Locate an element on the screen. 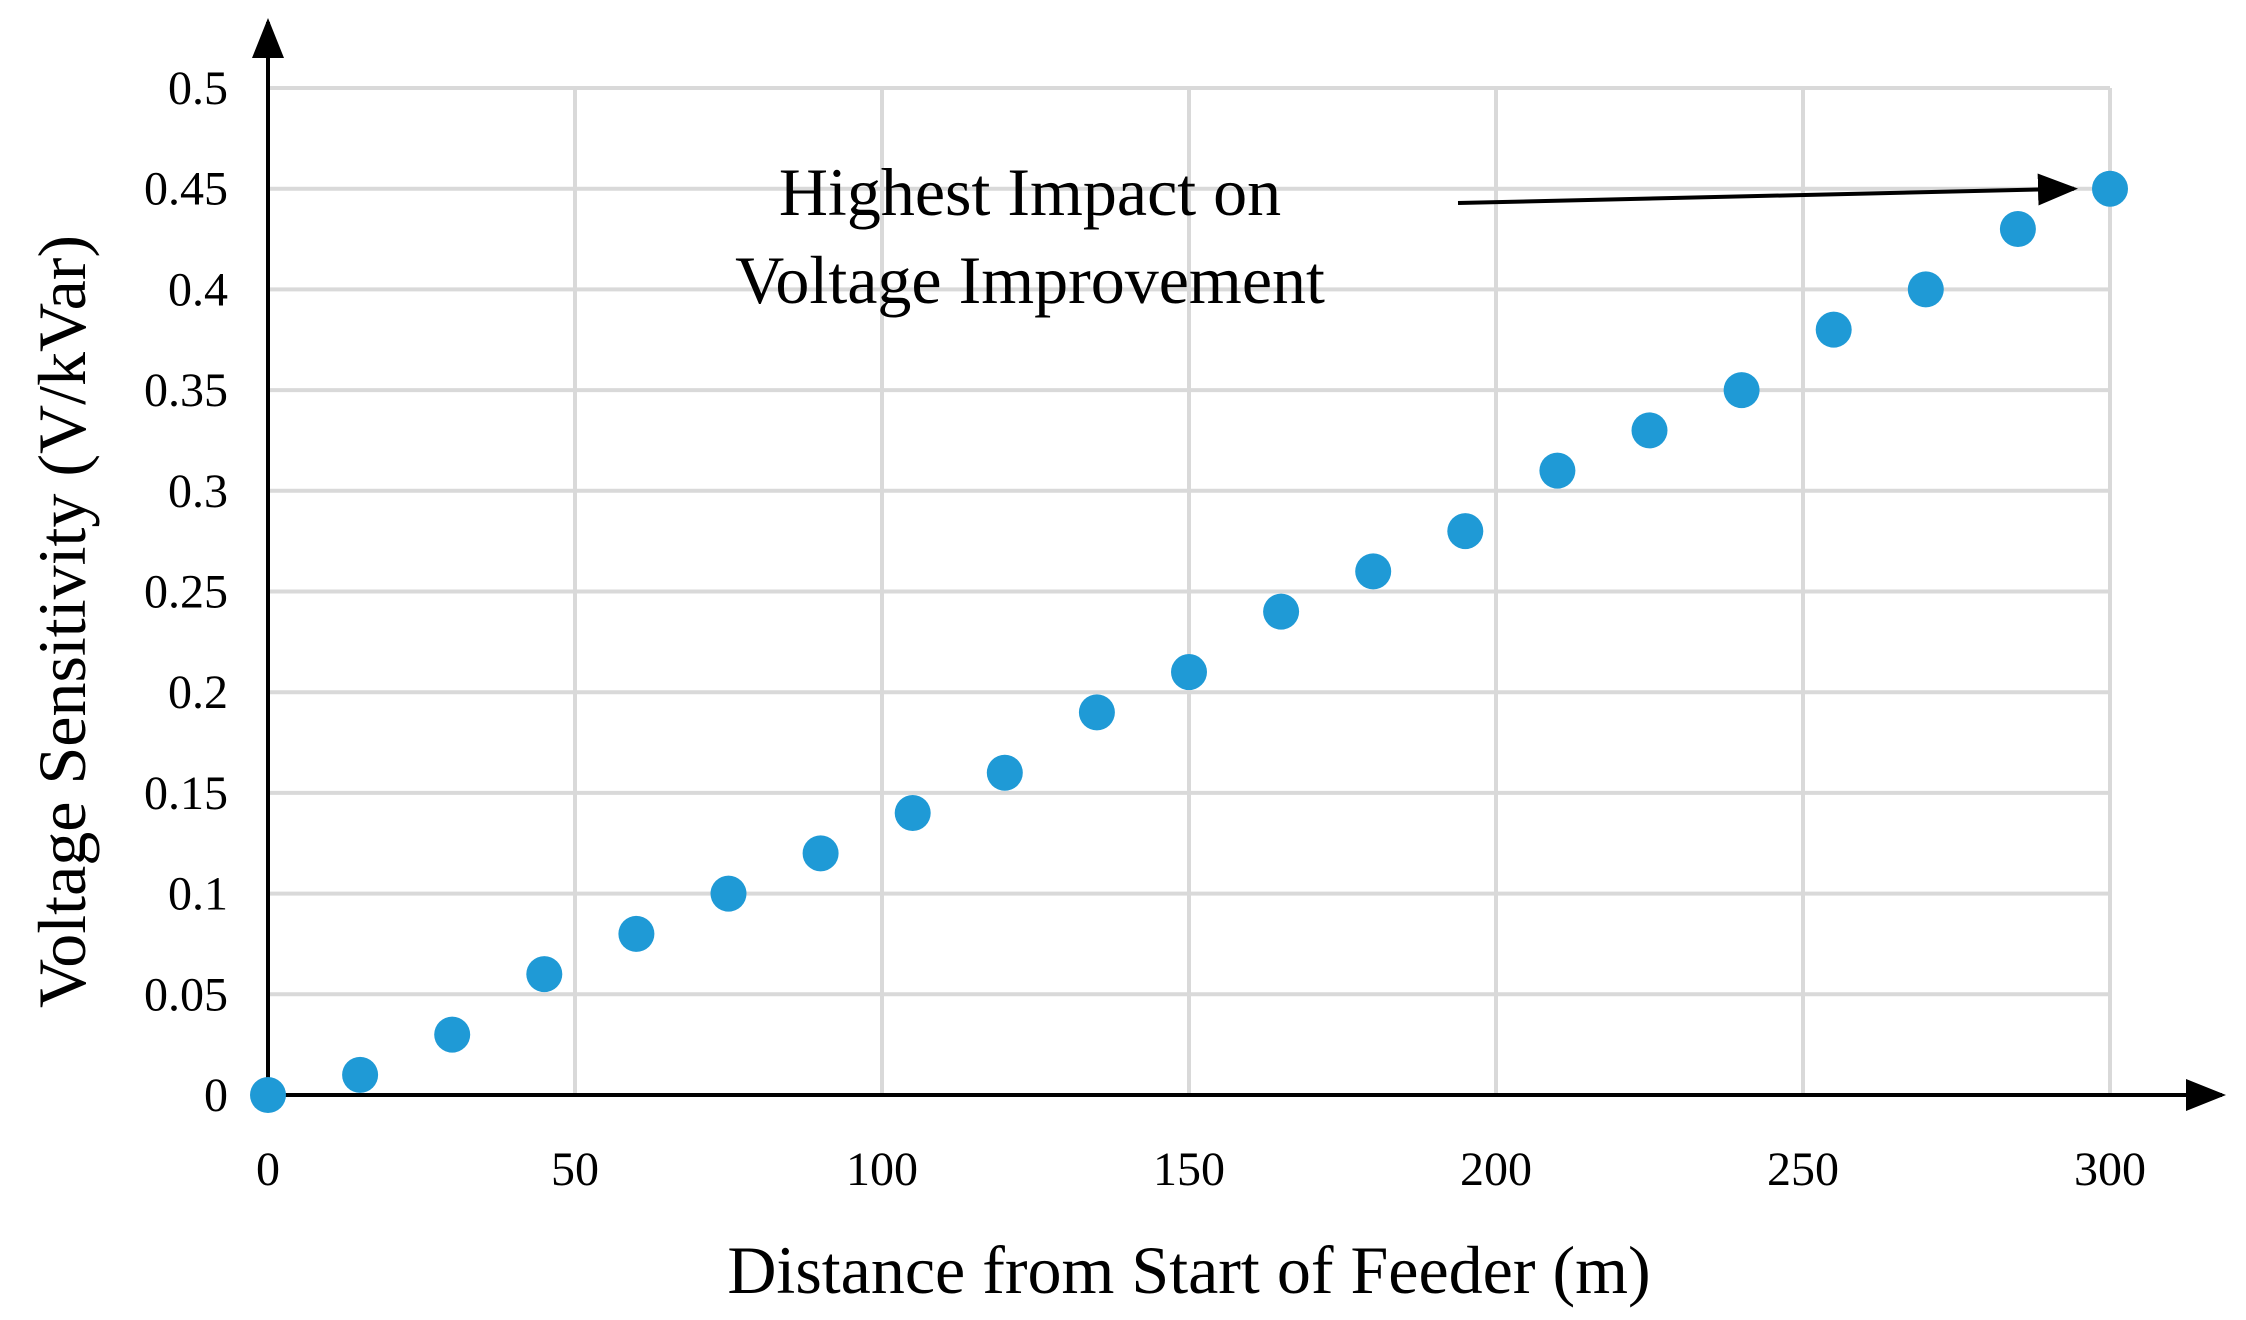  y-axis-title: Voltage Sensitivity (V/kVar) is located at coordinates (62, 621).